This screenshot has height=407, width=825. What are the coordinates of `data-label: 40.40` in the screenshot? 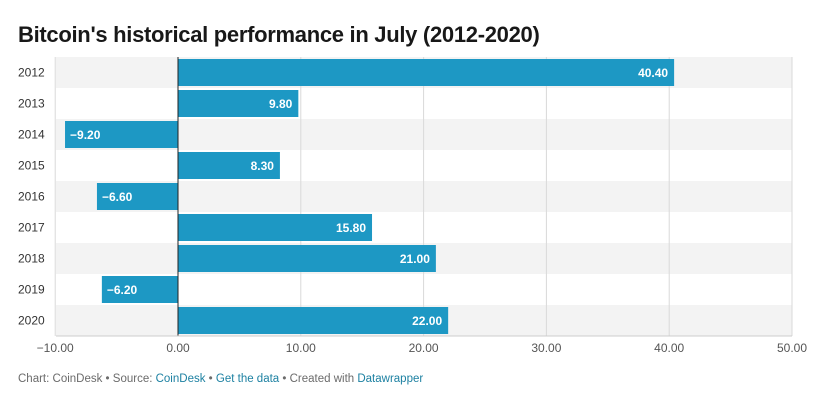 It's located at (653, 73).